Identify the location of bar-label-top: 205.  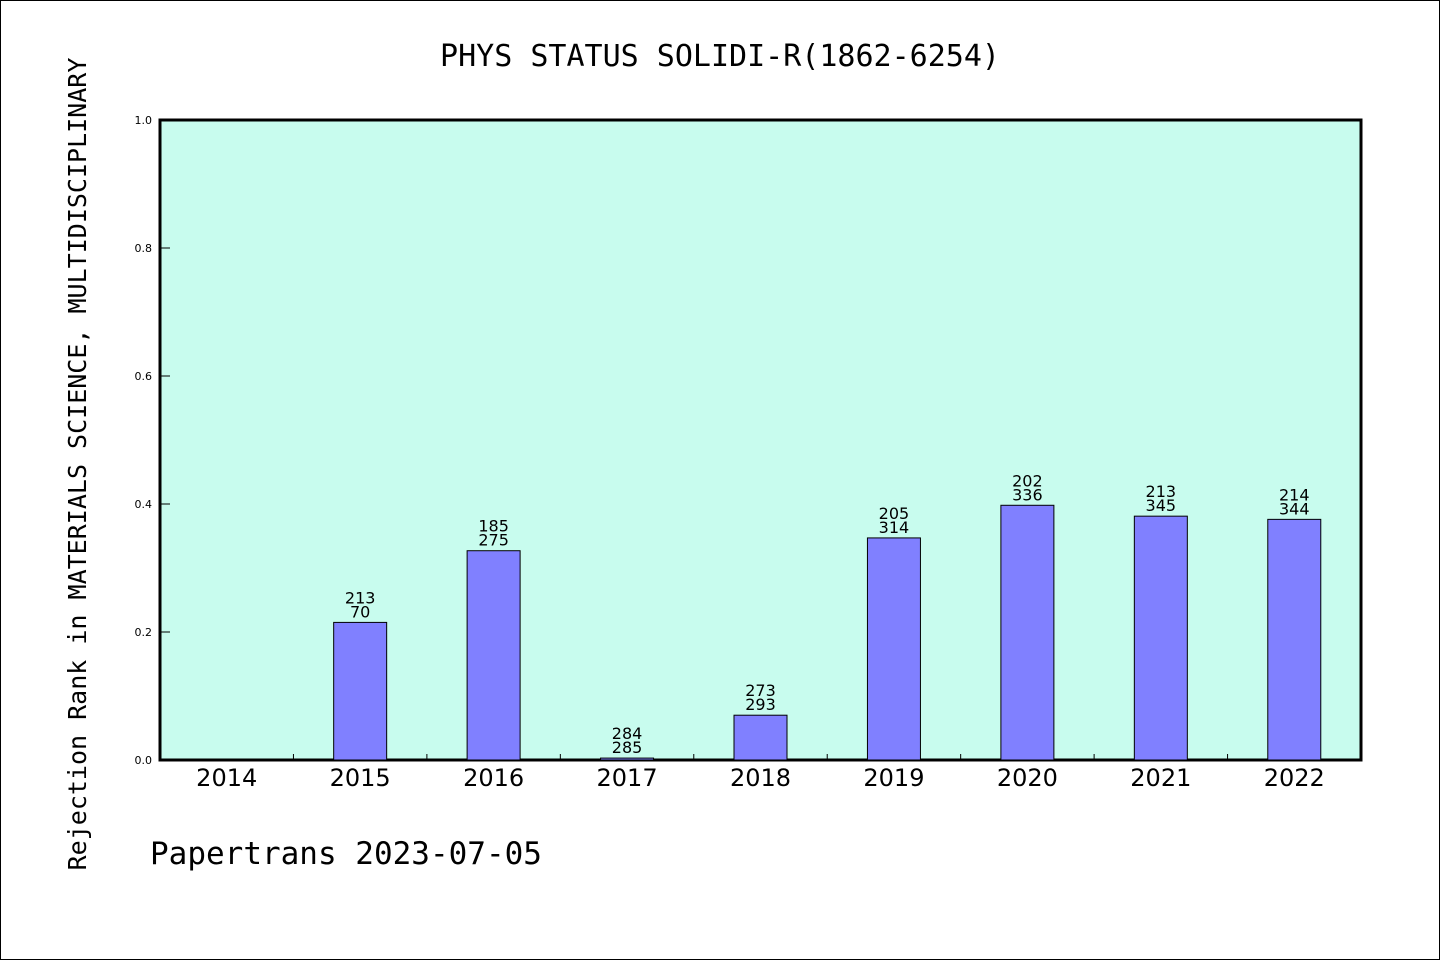
(894, 513).